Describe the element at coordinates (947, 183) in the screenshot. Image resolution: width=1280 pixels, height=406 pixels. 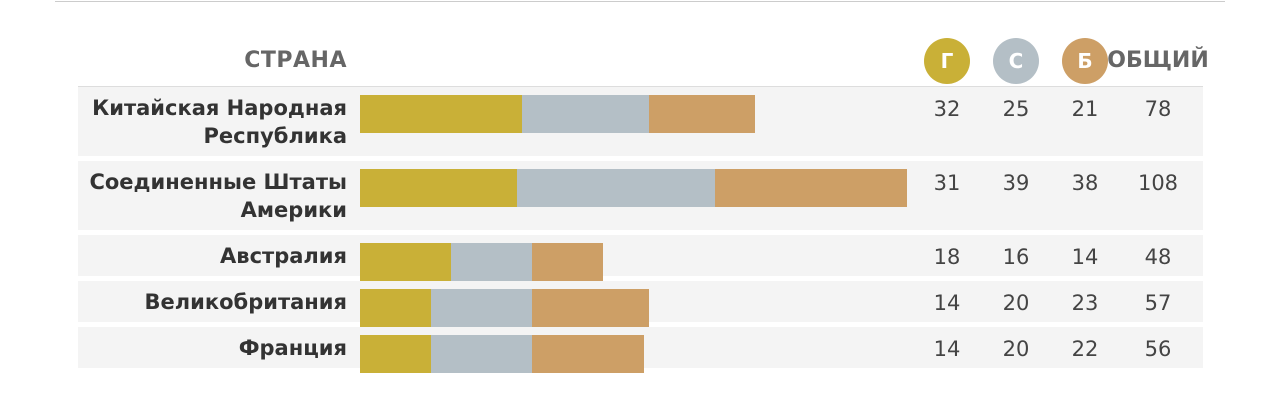
I see `medal-count: 31` at that location.